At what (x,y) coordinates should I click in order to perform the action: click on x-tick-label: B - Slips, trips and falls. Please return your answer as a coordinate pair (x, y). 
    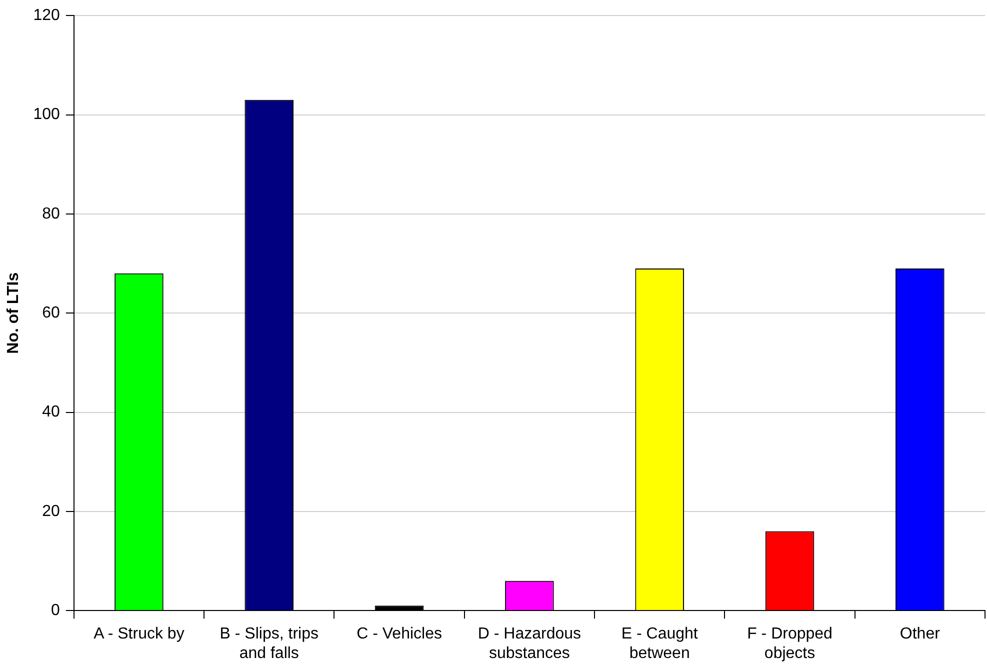
    Looking at the image, I should click on (269, 644).